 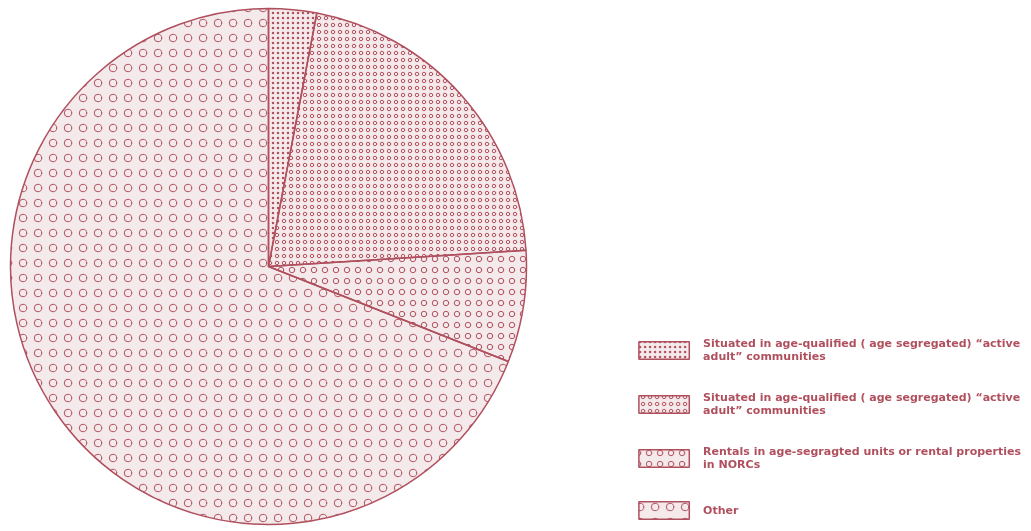 What do you see at coordinates (862, 458) in the screenshot?
I see `legend-label: Rentals in age-segragted units or rental properties in NORCs` at bounding box center [862, 458].